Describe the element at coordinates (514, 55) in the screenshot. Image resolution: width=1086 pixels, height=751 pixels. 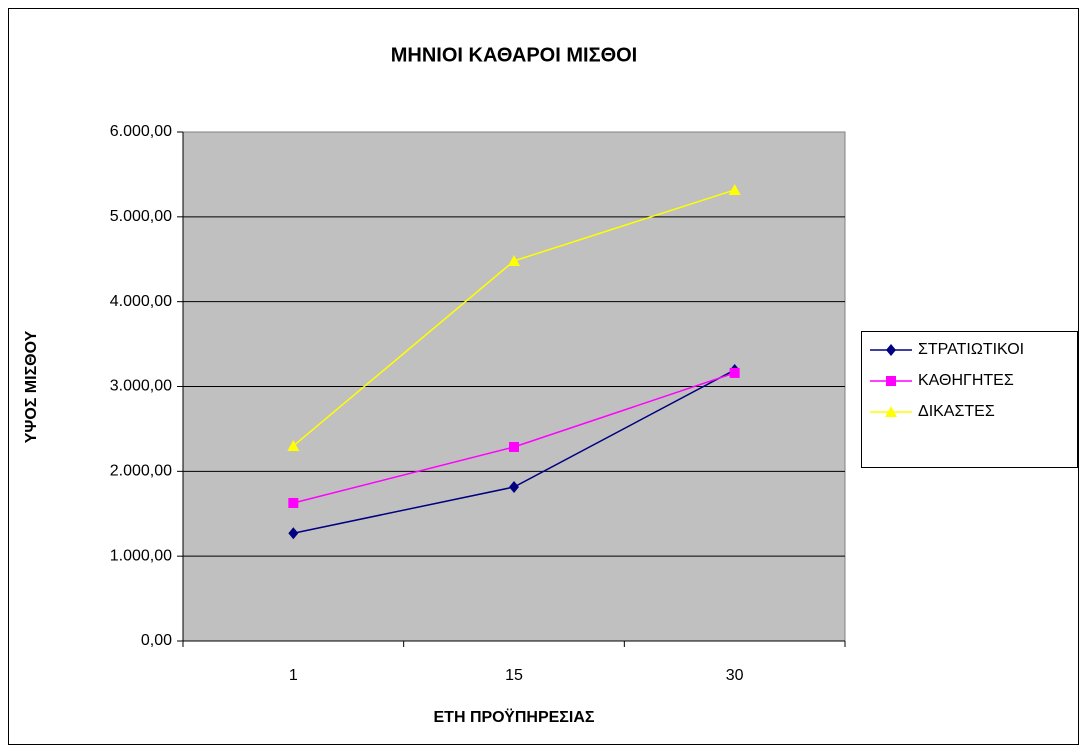
I see `chart-title: ΜΗΝΙΟΙ ΚΑΘΑΡΟΙ ΜΙΣΘΟΙ` at that location.